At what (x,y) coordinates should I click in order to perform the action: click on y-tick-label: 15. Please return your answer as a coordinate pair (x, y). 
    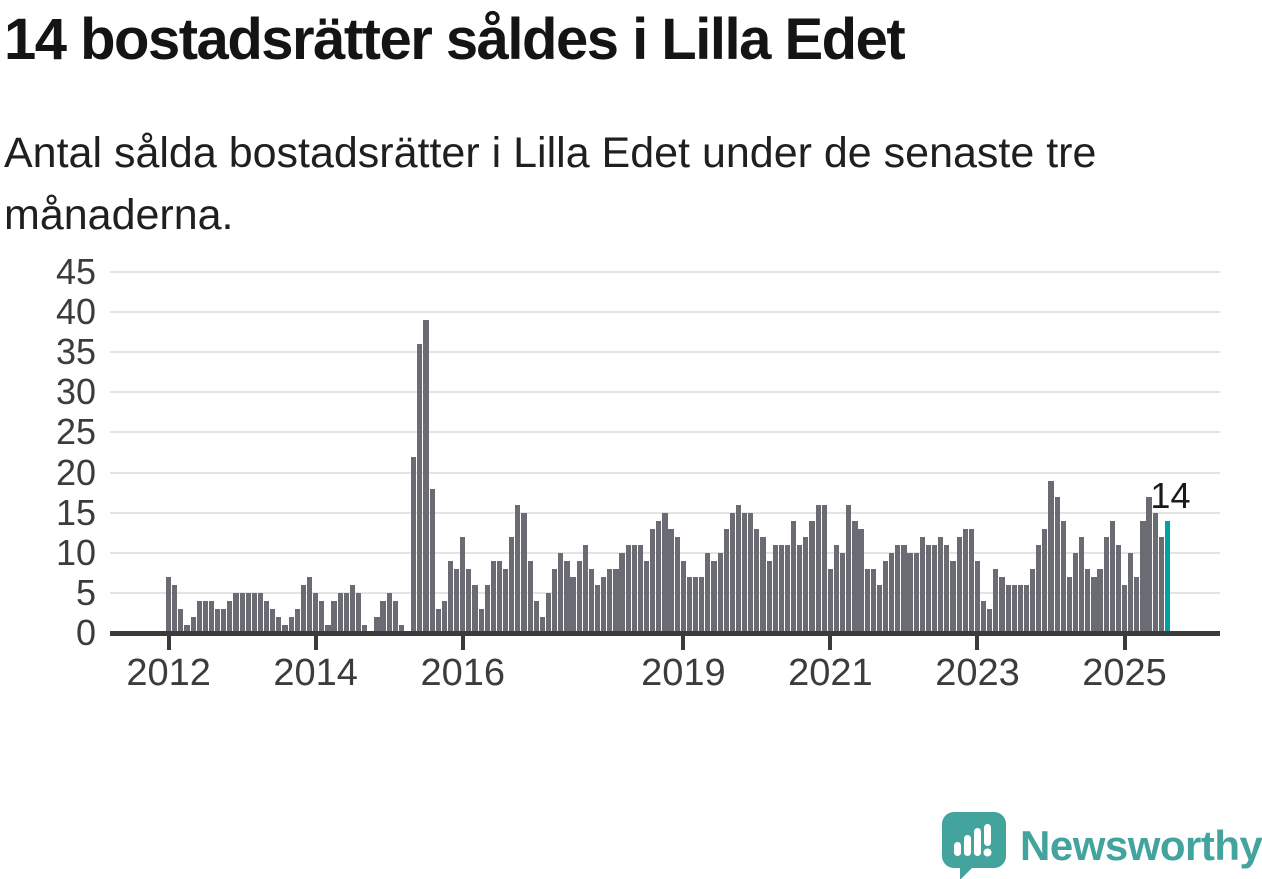
    Looking at the image, I should click on (75, 512).